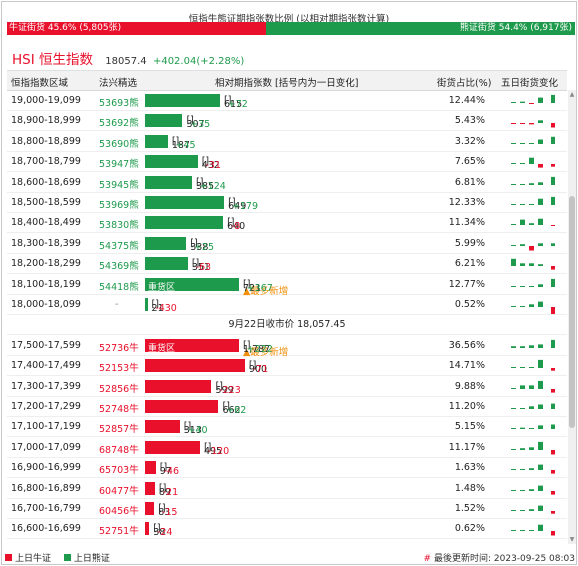 This screenshot has width=578, height=566. I want to click on table-row: 18,000-18,099 - 21 [-430] 0.52%, so click(287, 305).